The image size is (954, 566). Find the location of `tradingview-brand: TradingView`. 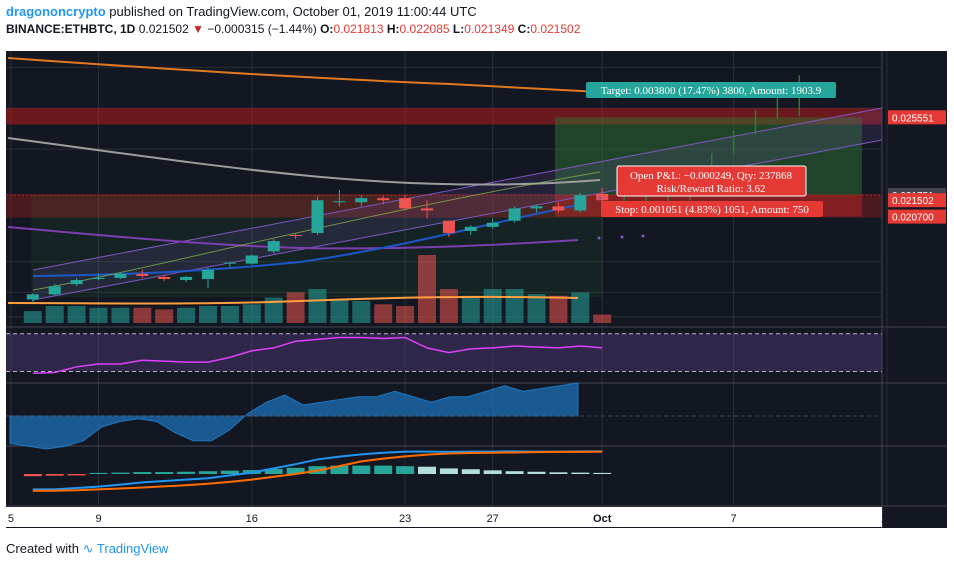

tradingview-brand: TradingView is located at coordinates (132, 548).